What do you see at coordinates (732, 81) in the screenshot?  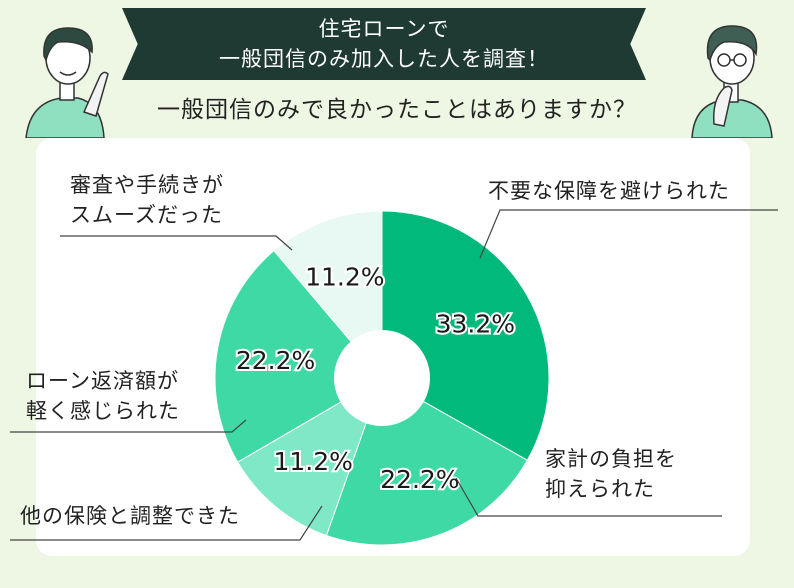 I see `person-thinking-illustration` at bounding box center [732, 81].